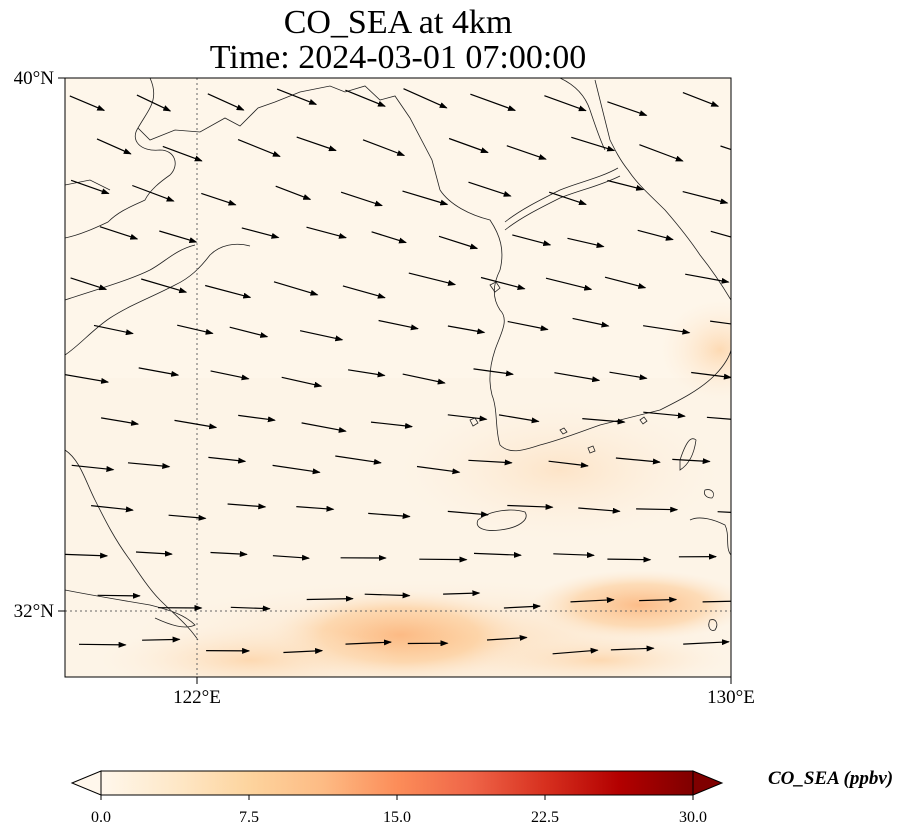 The height and width of the screenshot is (836, 916). What do you see at coordinates (693, 817) in the screenshot?
I see `colorbar-tick-4: 30.0` at bounding box center [693, 817].